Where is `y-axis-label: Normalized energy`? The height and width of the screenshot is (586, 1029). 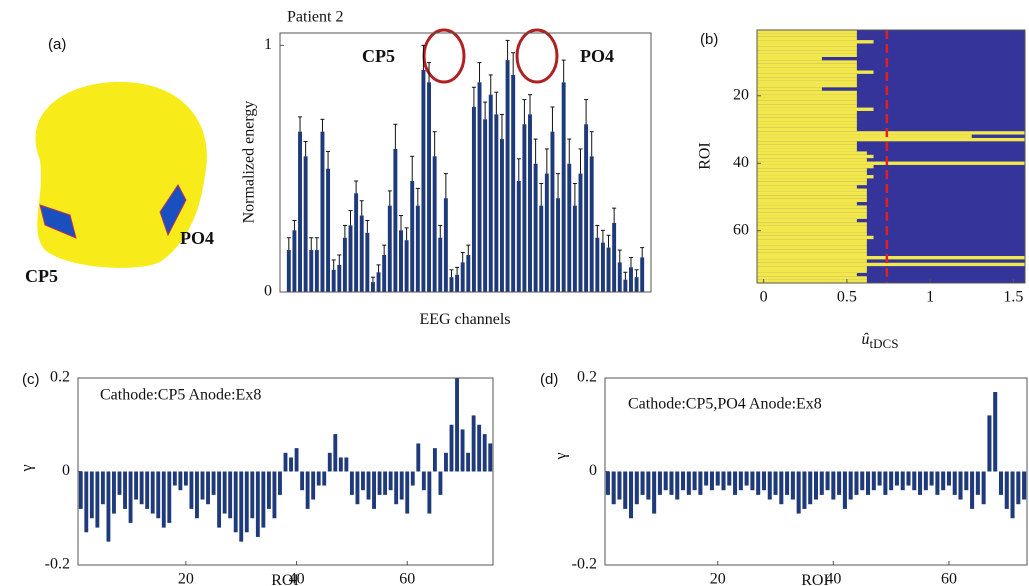 y-axis-label: Normalized energy is located at coordinates (249, 162).